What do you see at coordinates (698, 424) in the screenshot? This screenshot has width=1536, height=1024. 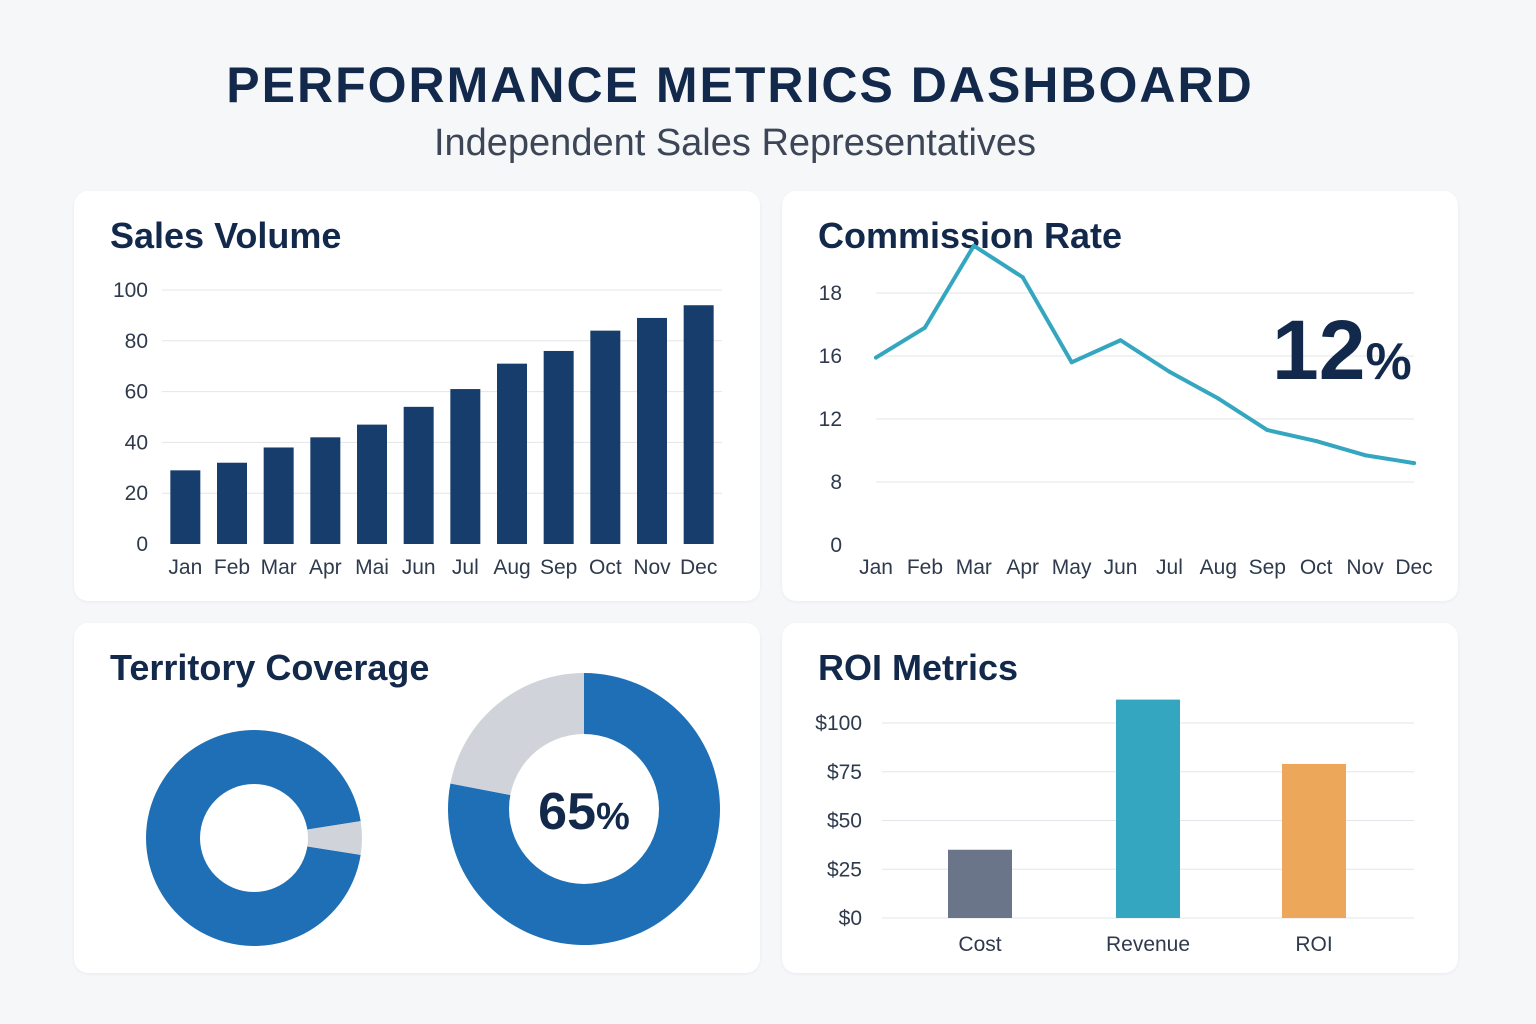 I see `bar-dec` at bounding box center [698, 424].